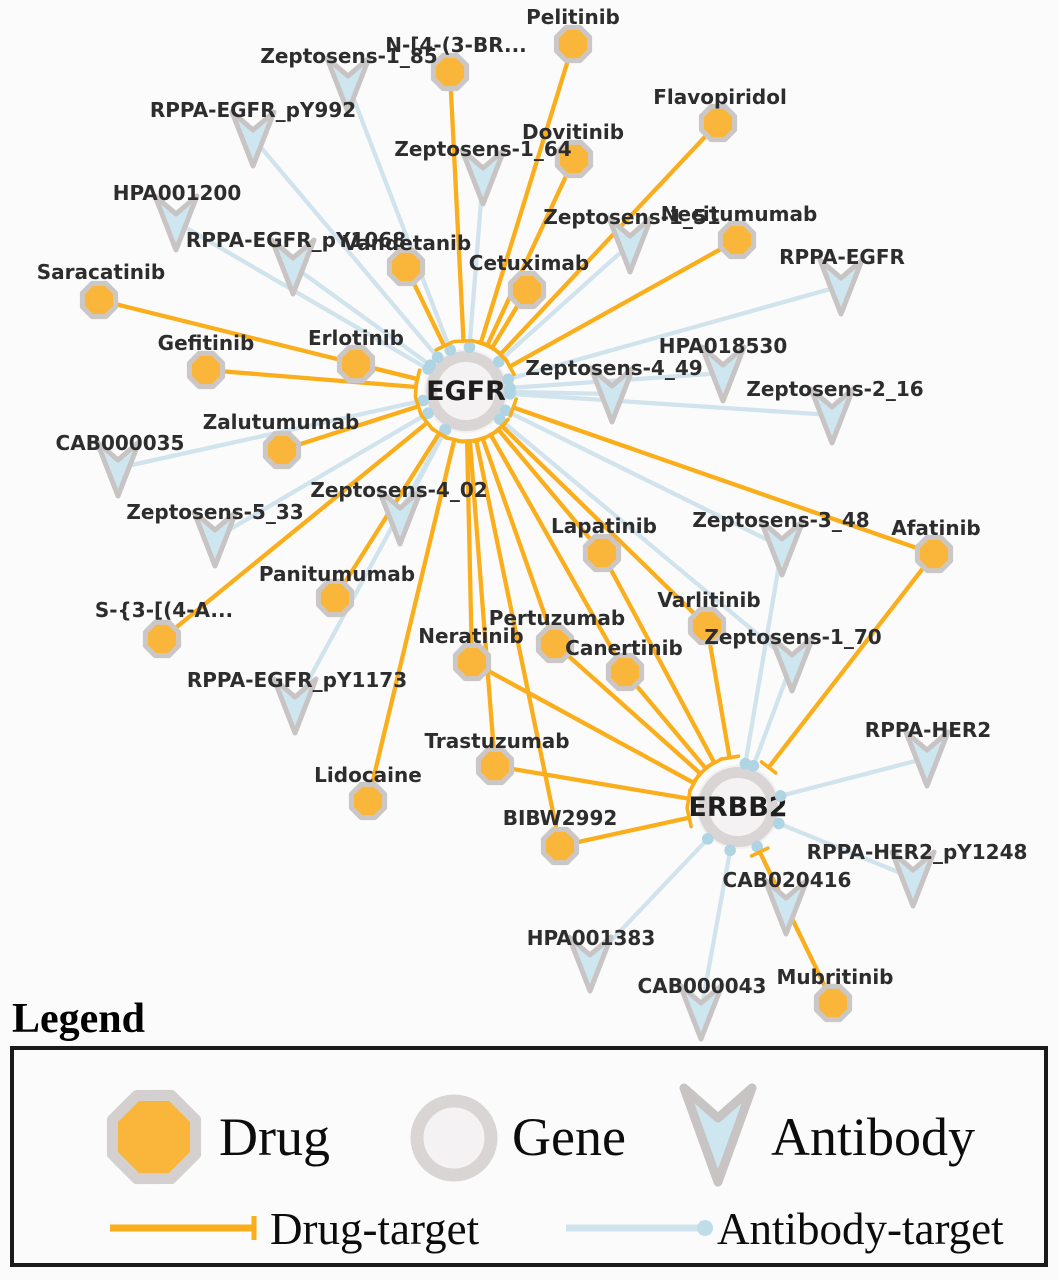 The height and width of the screenshot is (1280, 1059). I want to click on gene-node-label: ERBB2, so click(737, 807).